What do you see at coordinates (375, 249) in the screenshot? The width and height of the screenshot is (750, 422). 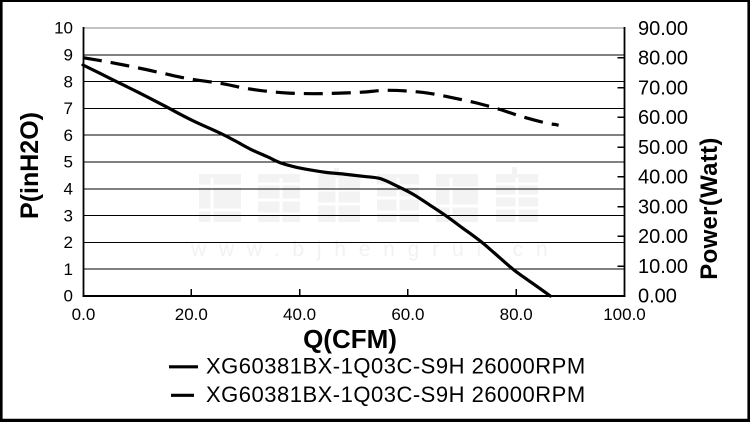 I see `svg-text: www.bjhengrui.cn` at bounding box center [375, 249].